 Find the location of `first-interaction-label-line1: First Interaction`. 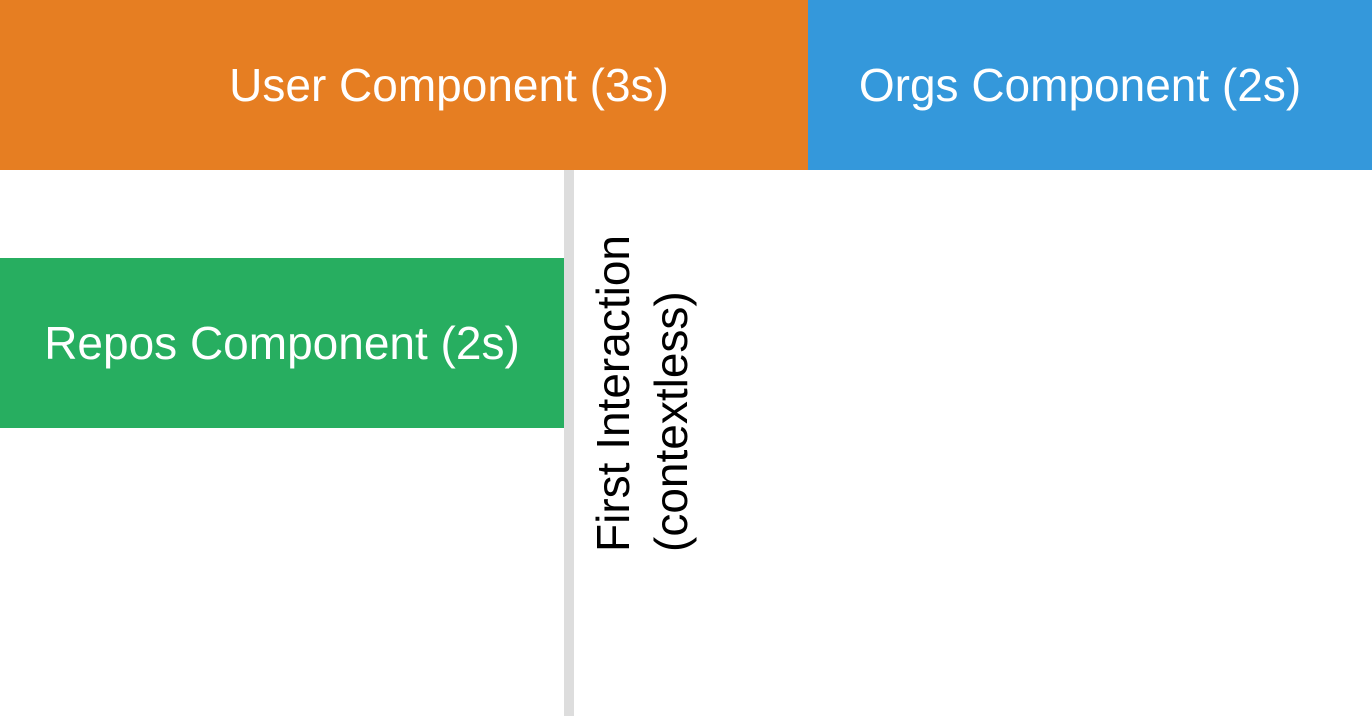

first-interaction-label-line1: First Interaction is located at coordinates (613, 393).